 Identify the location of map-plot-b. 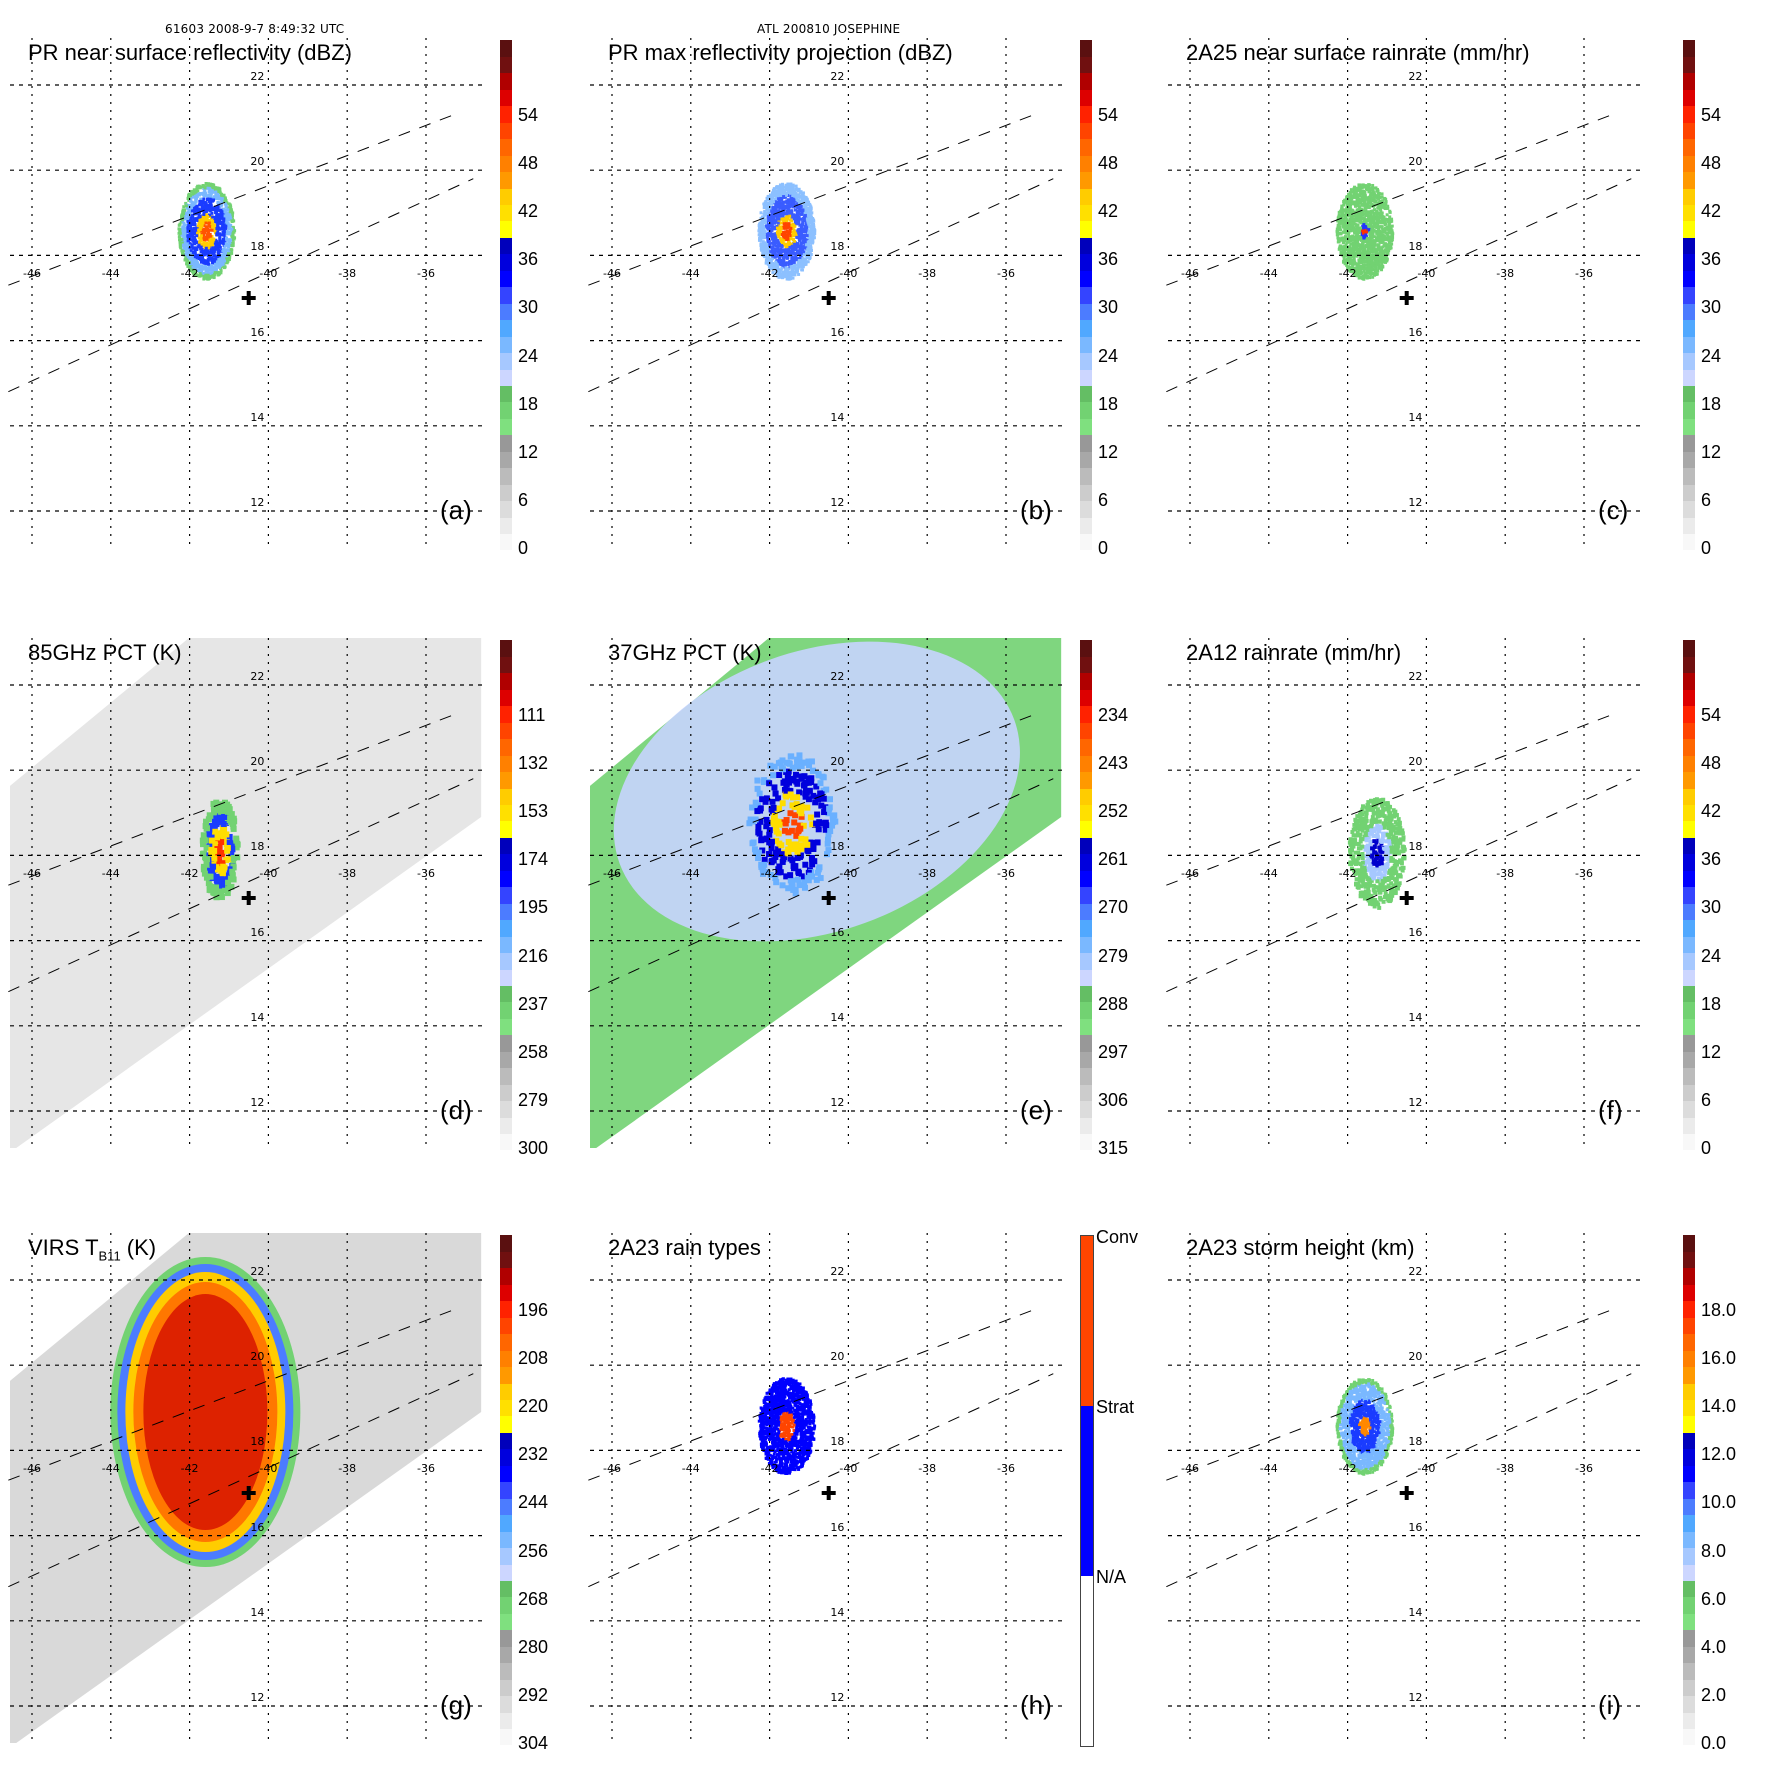
(826, 293).